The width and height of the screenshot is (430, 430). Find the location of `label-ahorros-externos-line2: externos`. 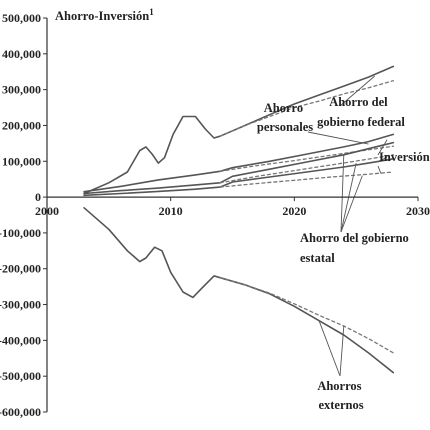

label-ahorros-externos-line2: externos is located at coordinates (340, 405).